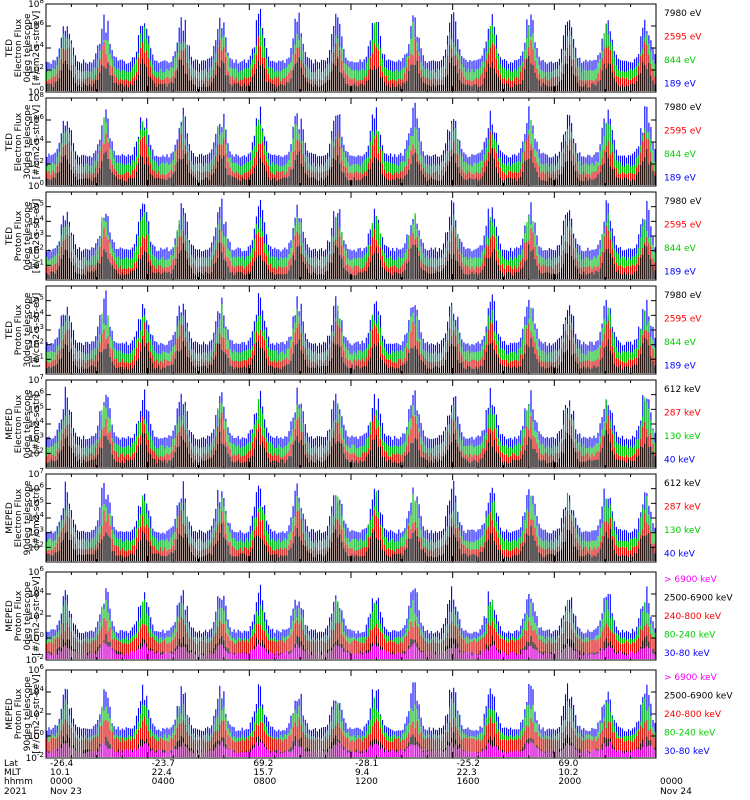  What do you see at coordinates (11, 764) in the screenshot?
I see `footer-row-label-lat: Lat` at bounding box center [11, 764].